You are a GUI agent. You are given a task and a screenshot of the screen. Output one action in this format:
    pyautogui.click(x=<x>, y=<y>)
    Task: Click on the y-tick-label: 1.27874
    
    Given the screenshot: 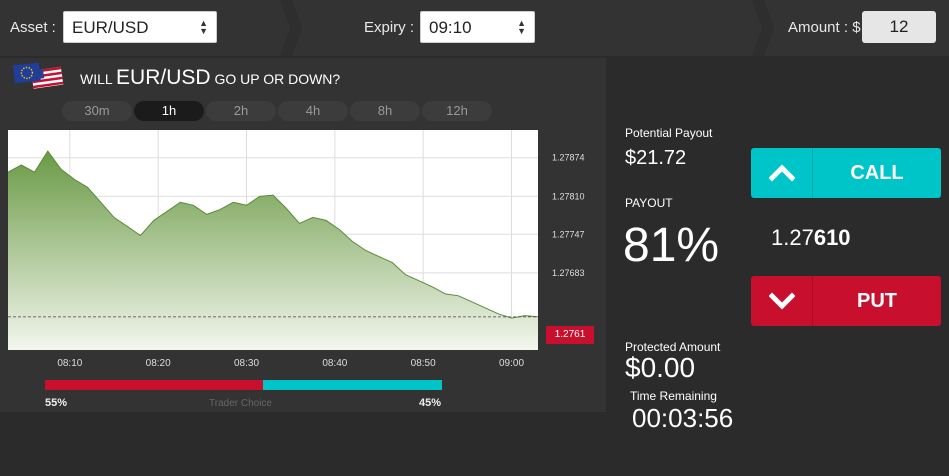 What is the action you would take?
    pyautogui.click(x=568, y=158)
    